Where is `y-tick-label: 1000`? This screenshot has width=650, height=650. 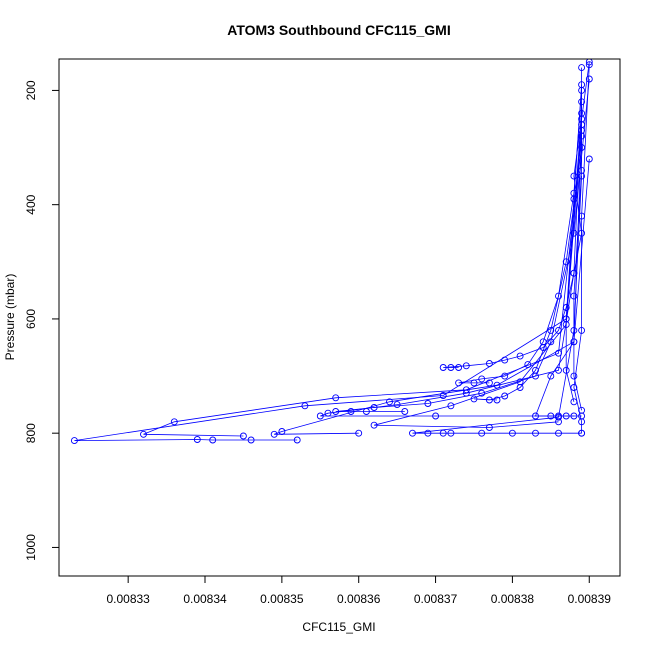 y-tick-label: 1000 is located at coordinates (31, 547).